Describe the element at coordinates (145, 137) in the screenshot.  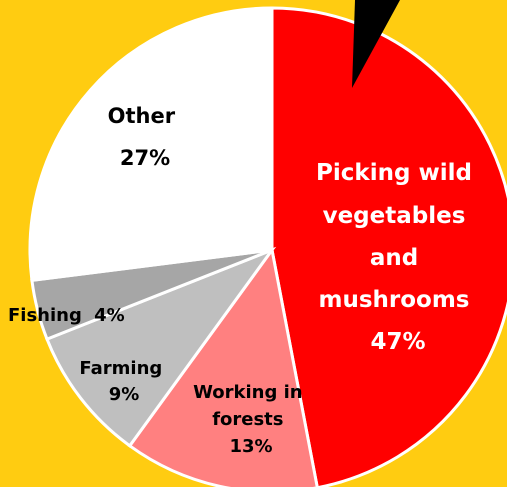
I see `slice-label-other: Other 27%` at that location.